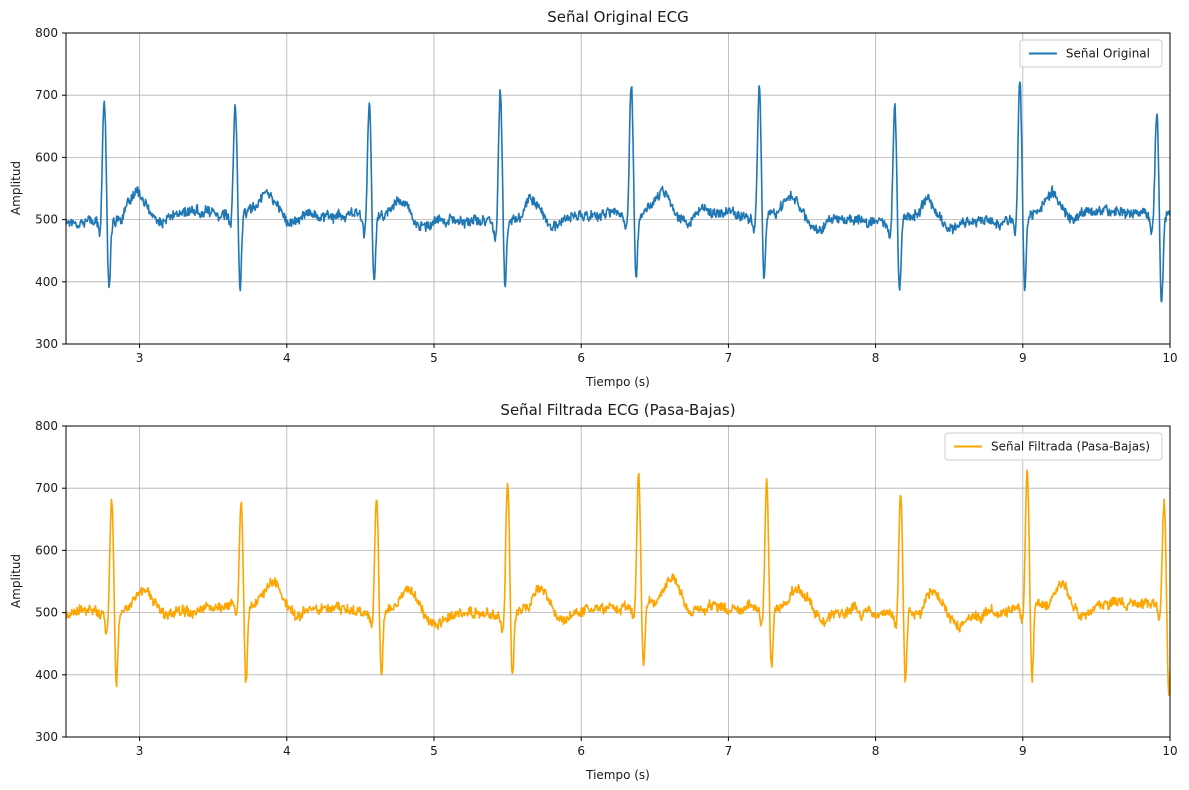  What do you see at coordinates (1070, 447) in the screenshot?
I see `legend-label: Señal Filtrada (Pasa-Bajas)` at bounding box center [1070, 447].